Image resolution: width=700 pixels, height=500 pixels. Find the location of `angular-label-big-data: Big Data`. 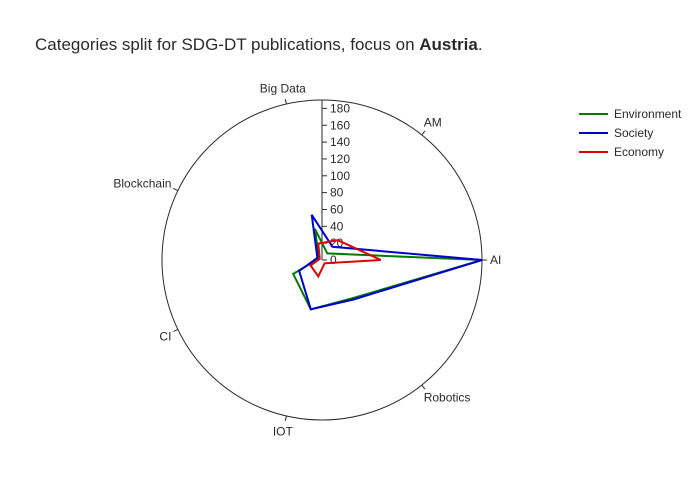

angular-label-big-data: Big Data is located at coordinates (283, 88).